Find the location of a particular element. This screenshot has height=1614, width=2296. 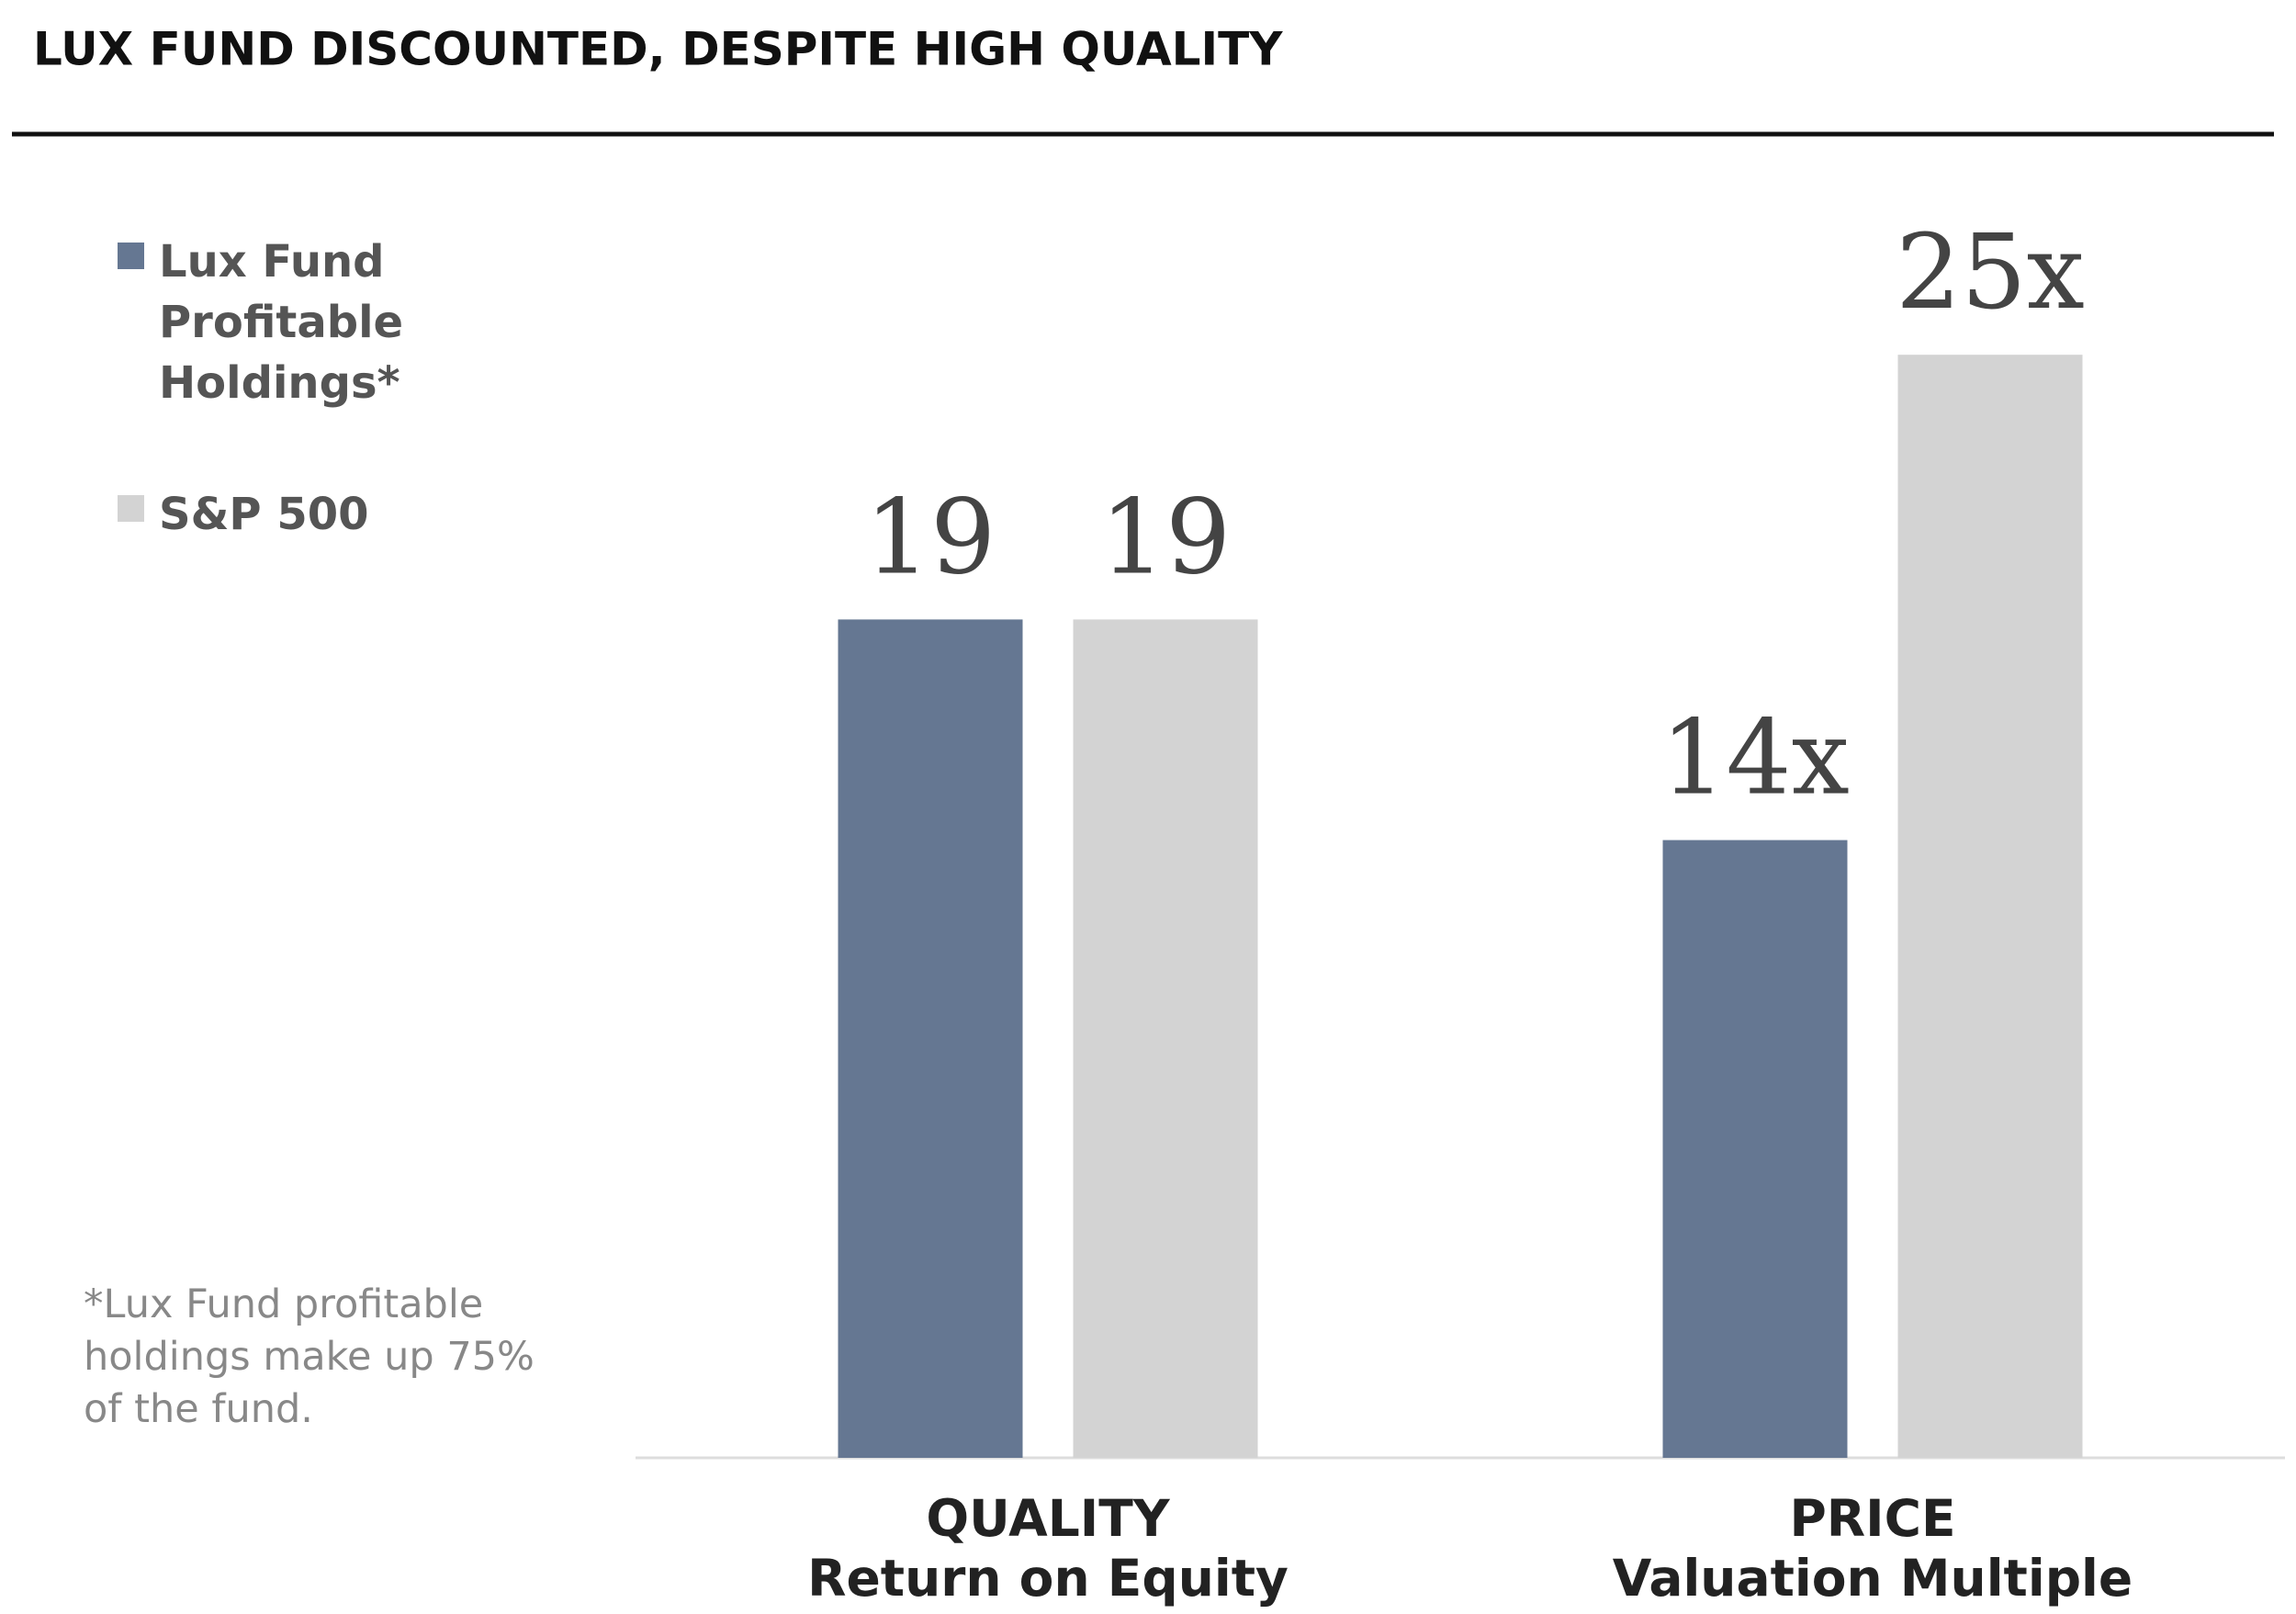

x-tick-label: PRICE is located at coordinates (1872, 1518).